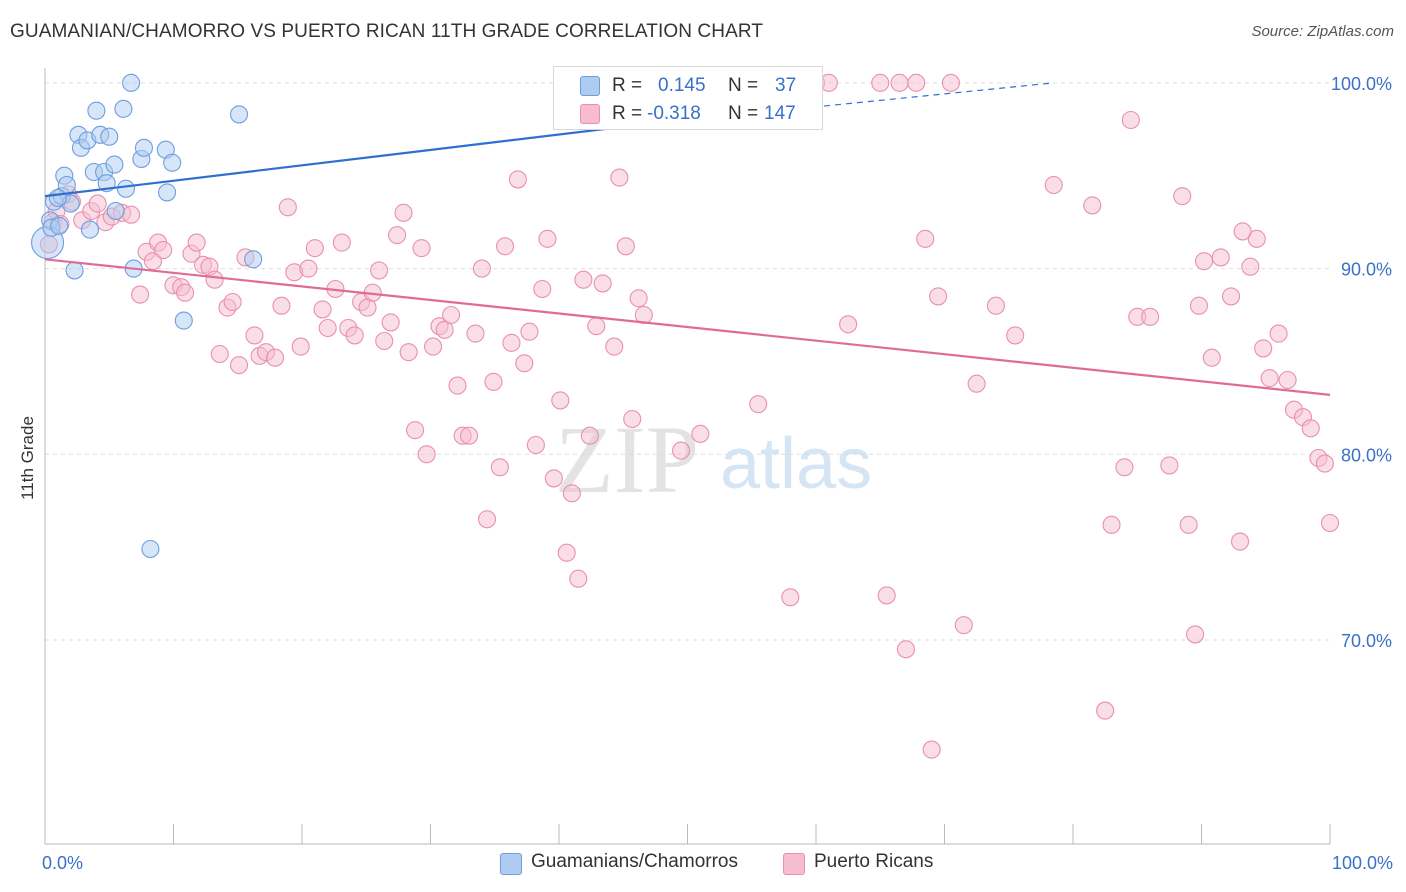  Describe the element at coordinates (682, 85) in the screenshot. I see `legend-r-value: 0.145` at that location.